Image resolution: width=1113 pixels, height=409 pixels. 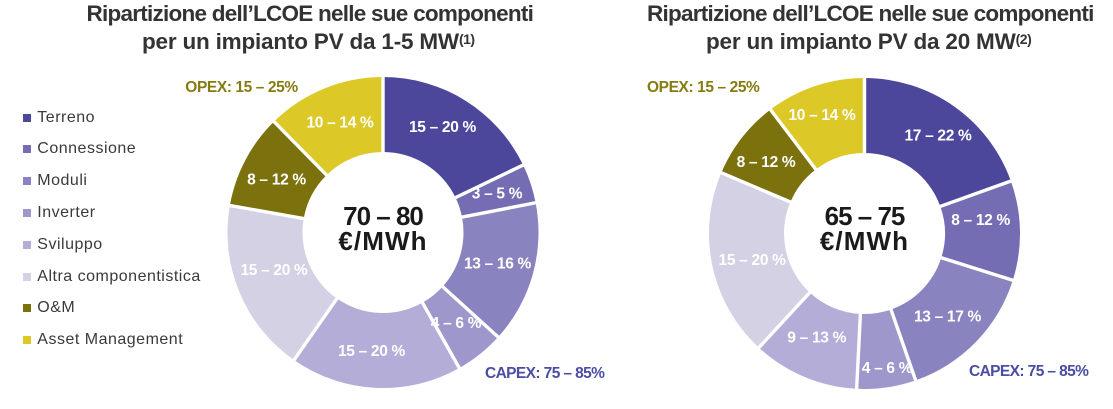 I want to click on svg-text: 17 – 22 %, so click(x=938, y=136).